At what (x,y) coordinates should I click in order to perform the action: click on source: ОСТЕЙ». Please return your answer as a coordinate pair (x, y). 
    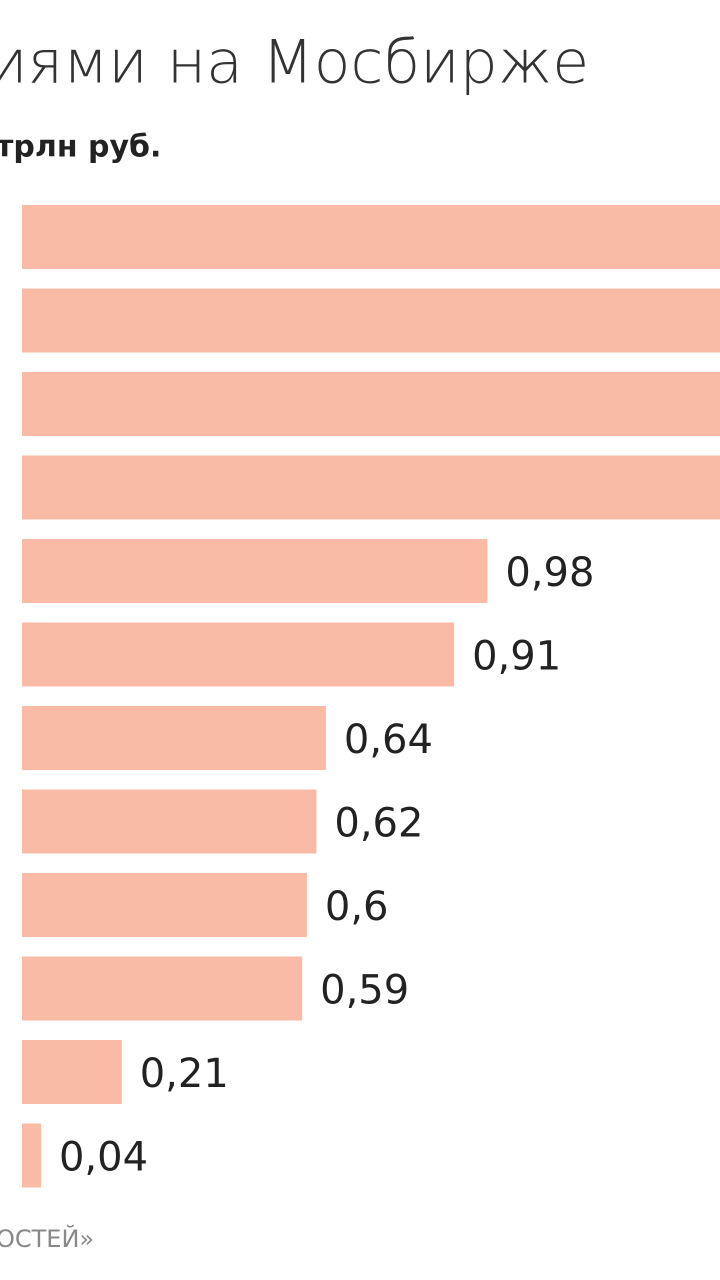
    Looking at the image, I should click on (47, 1238).